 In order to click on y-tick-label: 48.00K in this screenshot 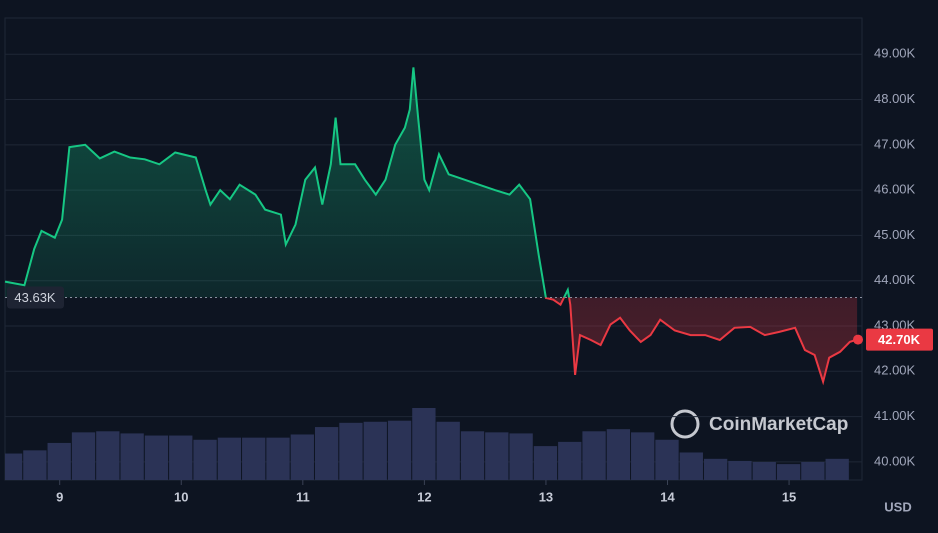, I will do `click(895, 98)`.